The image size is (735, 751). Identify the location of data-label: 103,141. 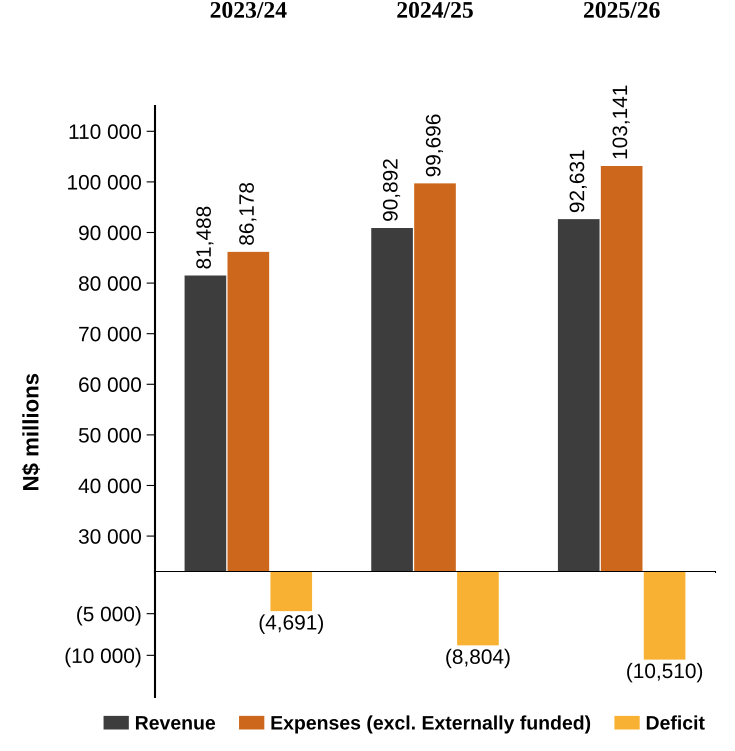
(621, 122).